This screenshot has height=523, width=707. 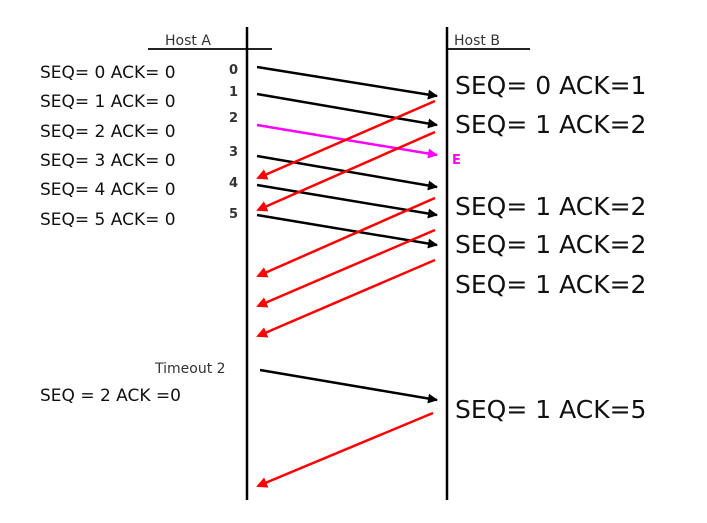 I want to click on host-b-ack-label: SEQ= 1 ACK=5, so click(x=550, y=409).